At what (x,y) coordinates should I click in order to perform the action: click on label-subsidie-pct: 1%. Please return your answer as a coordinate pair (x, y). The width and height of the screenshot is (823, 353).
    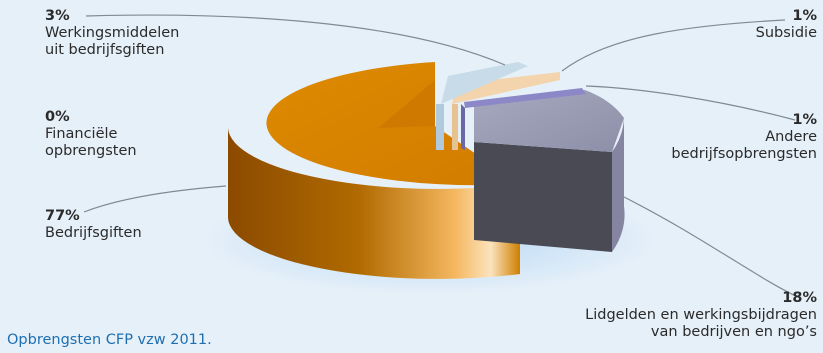
    Looking at the image, I should click on (804, 16).